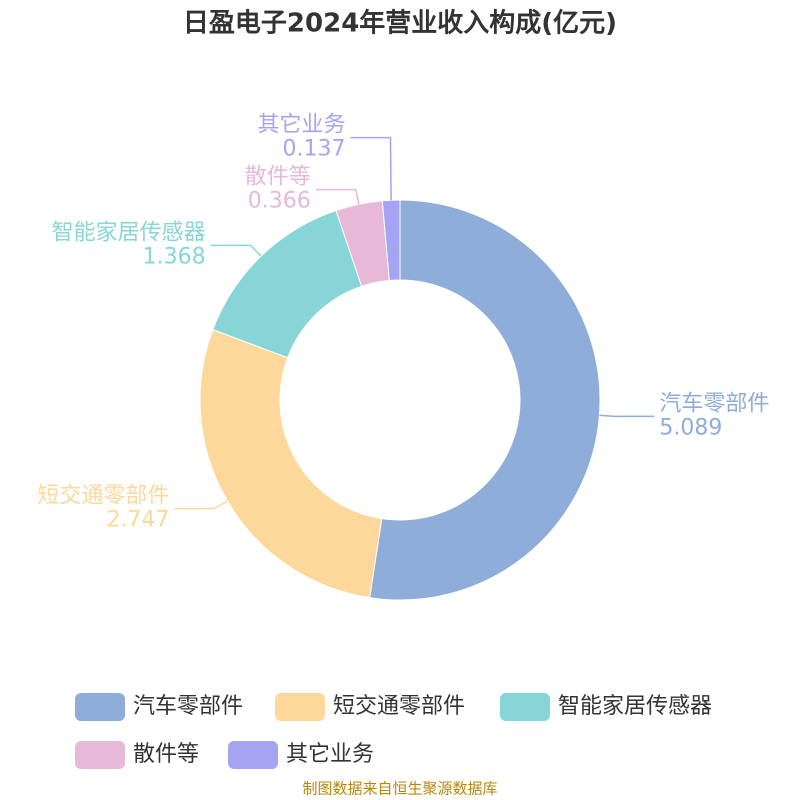 The image size is (800, 800). Describe the element at coordinates (313, 149) in the screenshot. I see `slice-value: 0.137` at that location.